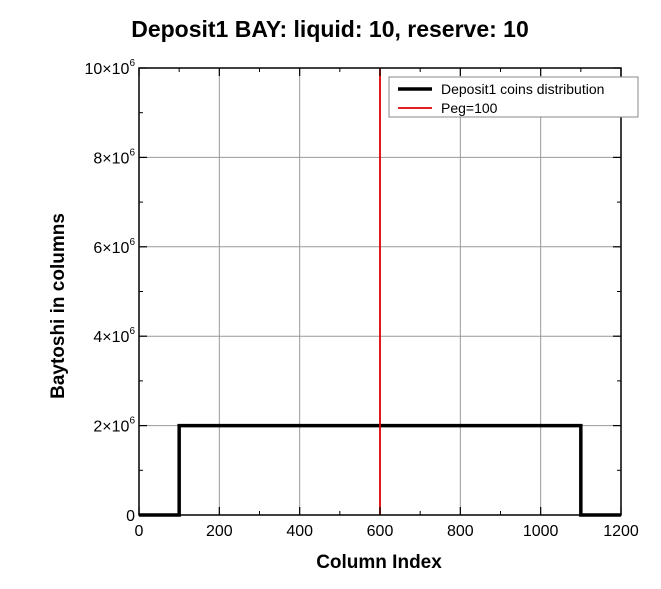 This screenshot has height=589, width=661. I want to click on y-tick-mantissa: 4×10, so click(111, 337).